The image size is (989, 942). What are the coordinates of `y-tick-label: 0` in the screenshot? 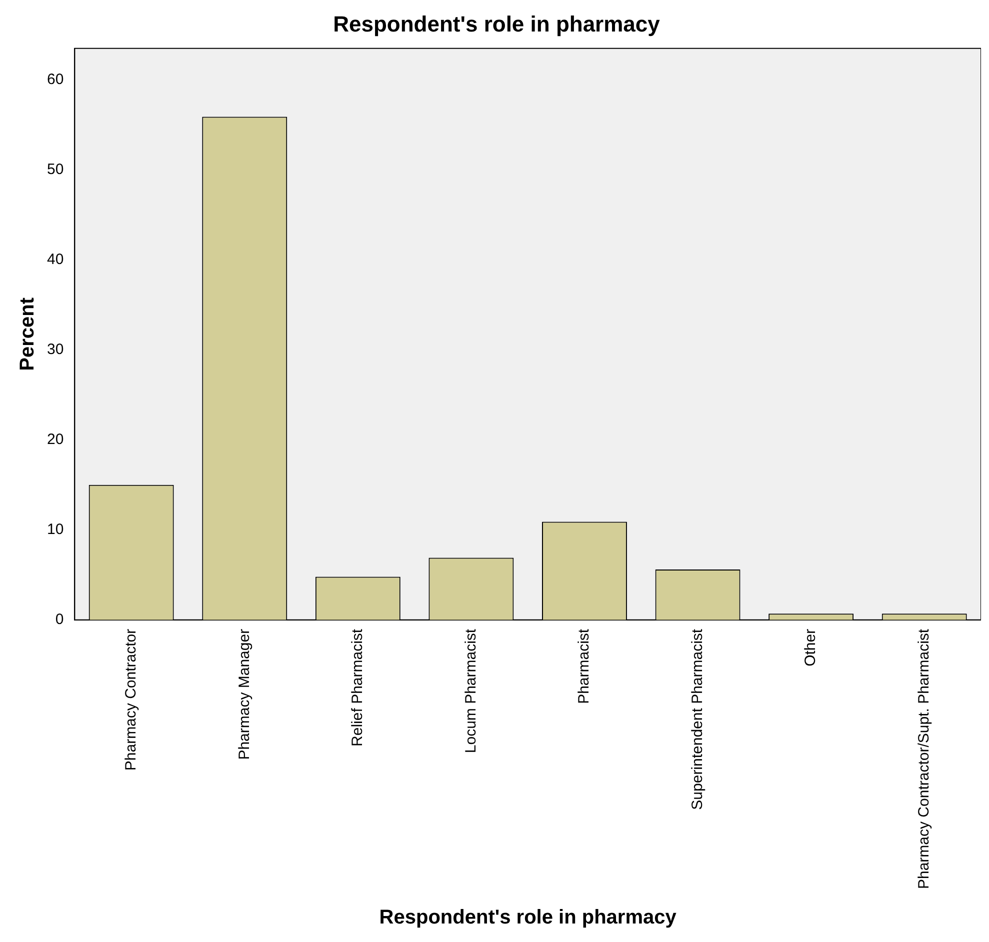 It's located at (59, 619).